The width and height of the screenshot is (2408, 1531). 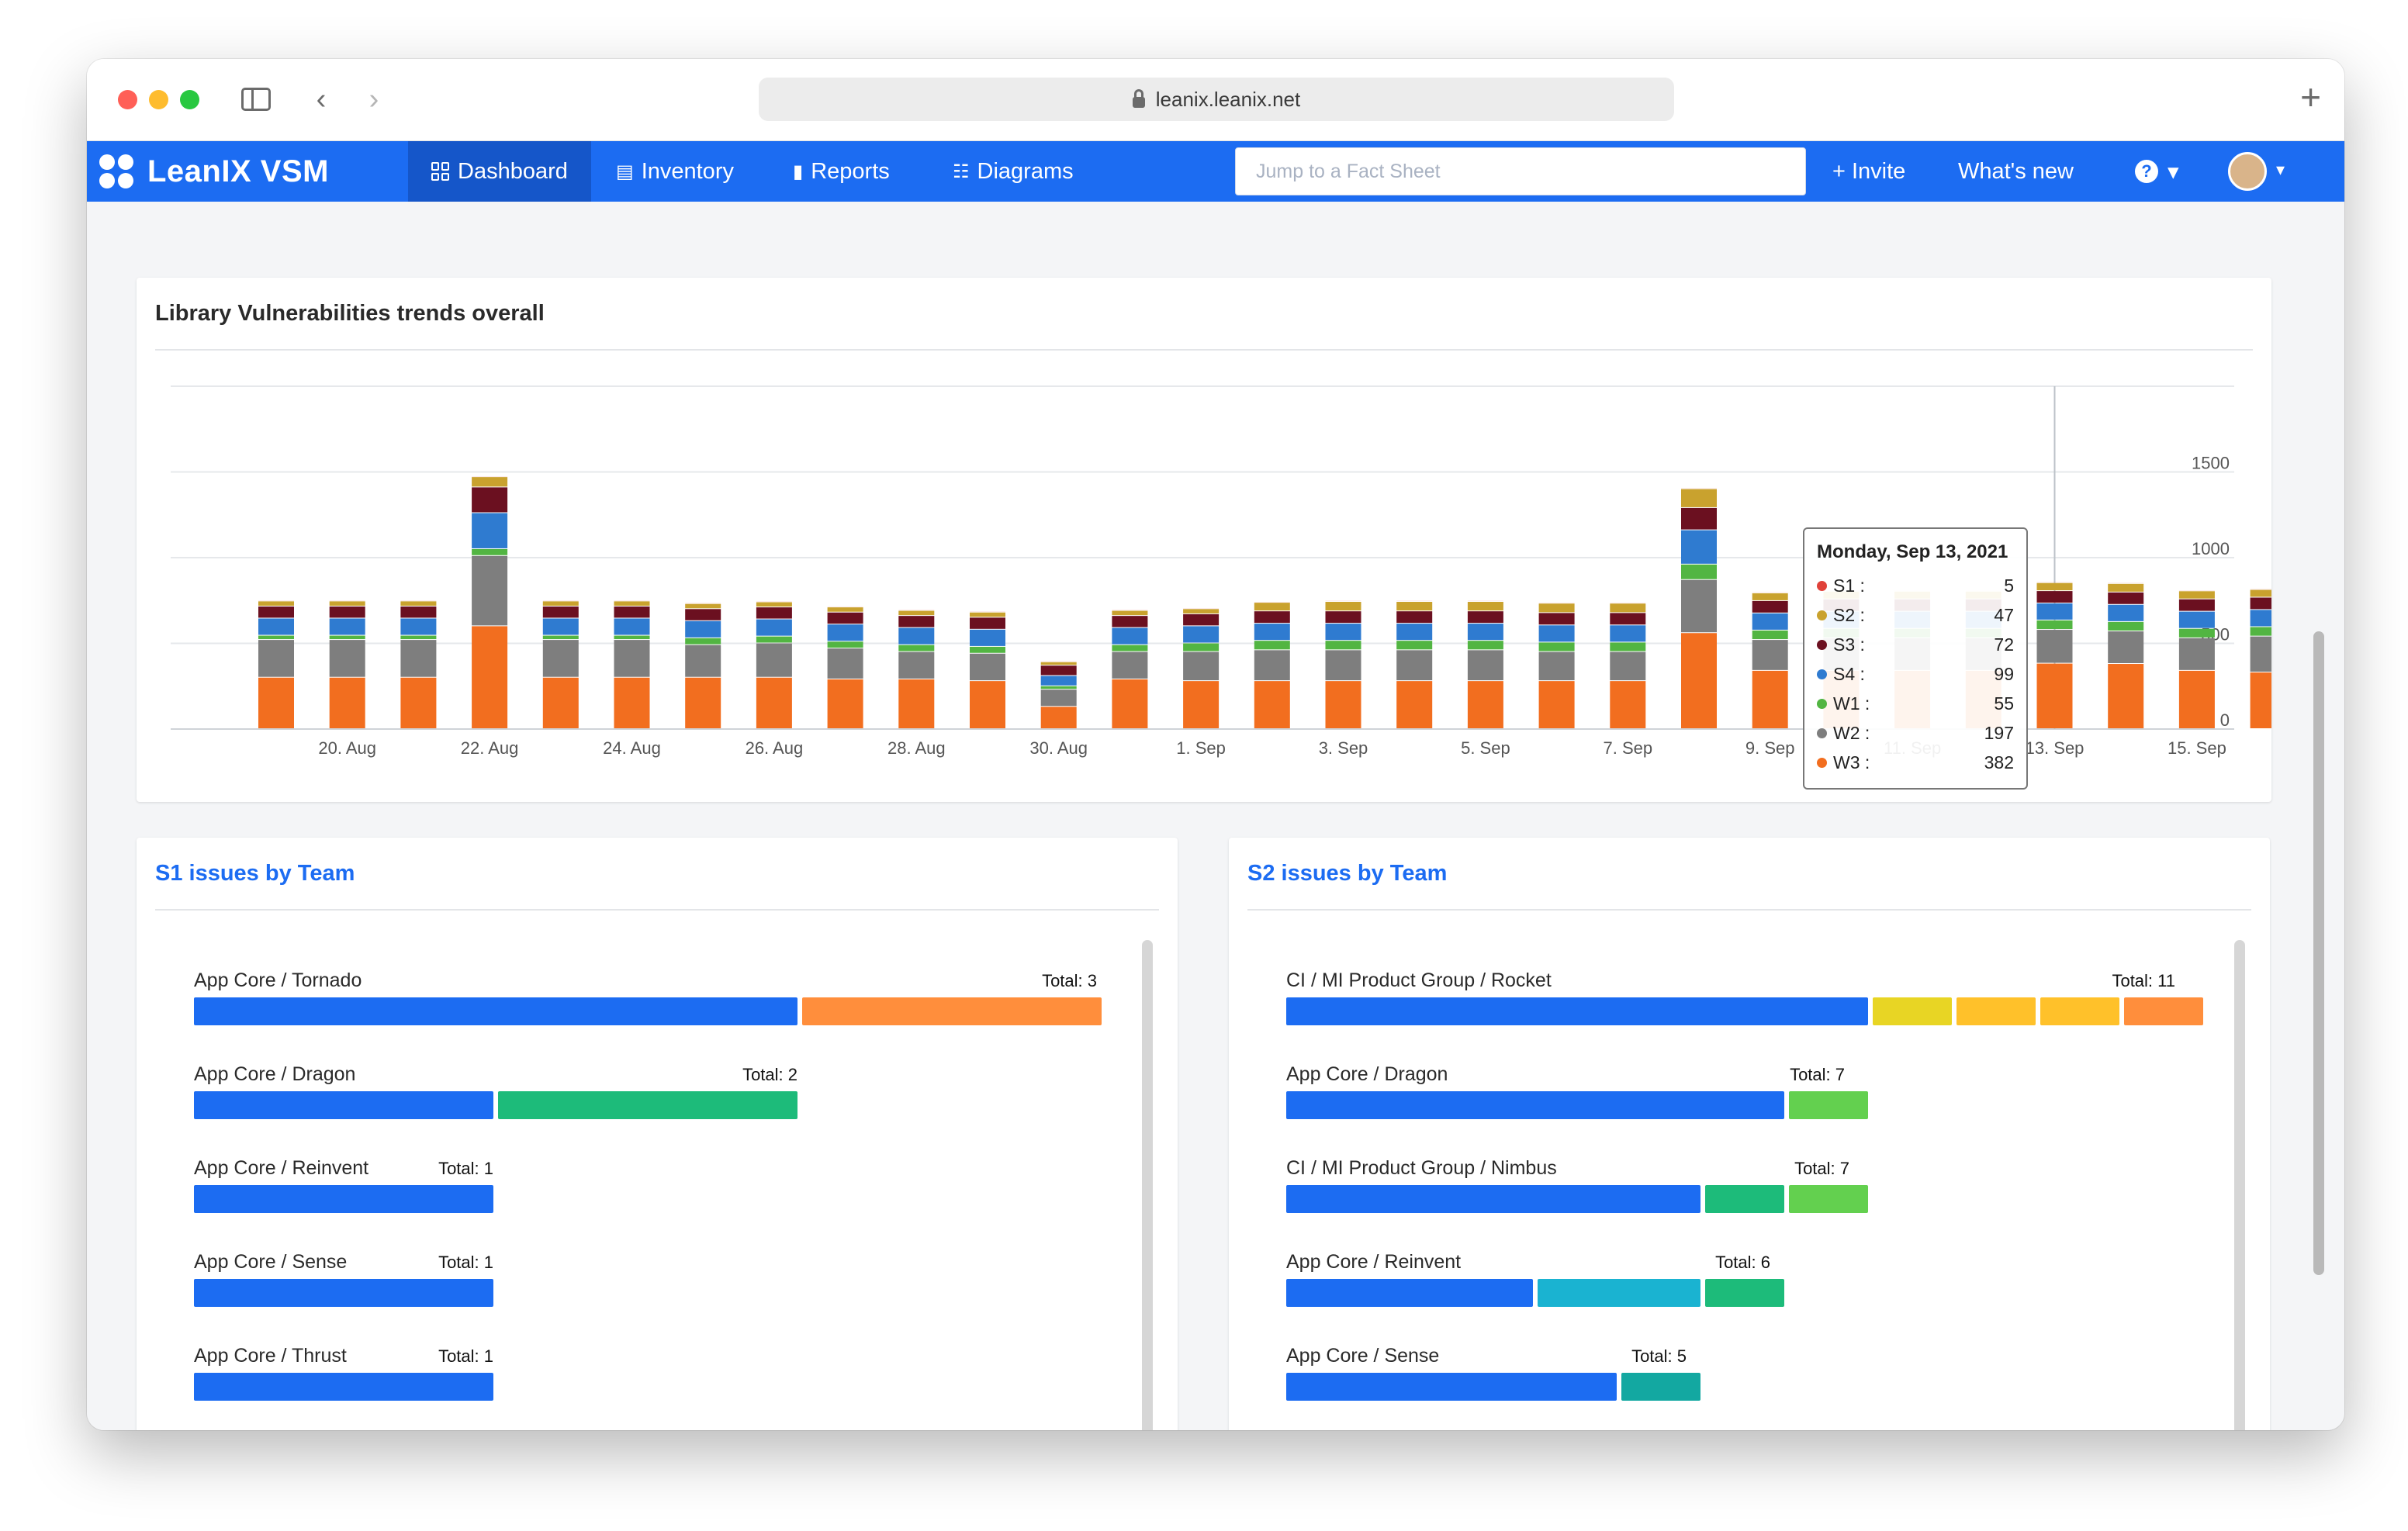 I want to click on avatar-chevron-down-icon: ▾, so click(x=2280, y=169).